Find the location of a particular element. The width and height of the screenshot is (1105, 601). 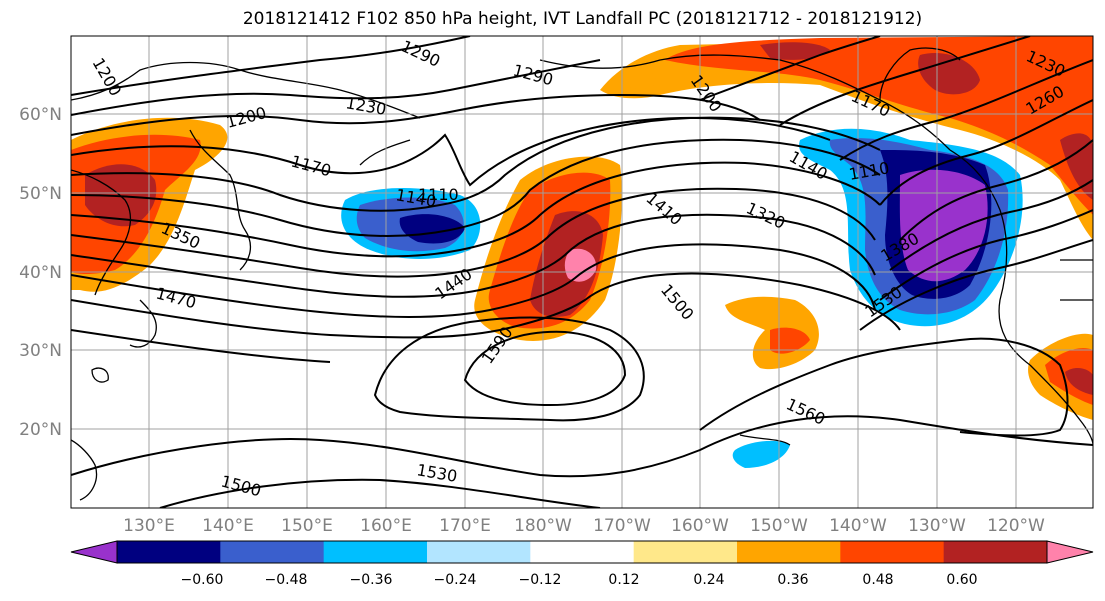

colorbar-tick: 0.60 is located at coordinates (961, 580).